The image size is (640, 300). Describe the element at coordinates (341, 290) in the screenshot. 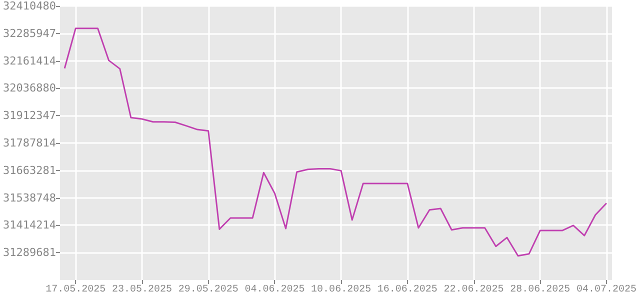

I see `x-tick-label: 10.06.2025` at that location.